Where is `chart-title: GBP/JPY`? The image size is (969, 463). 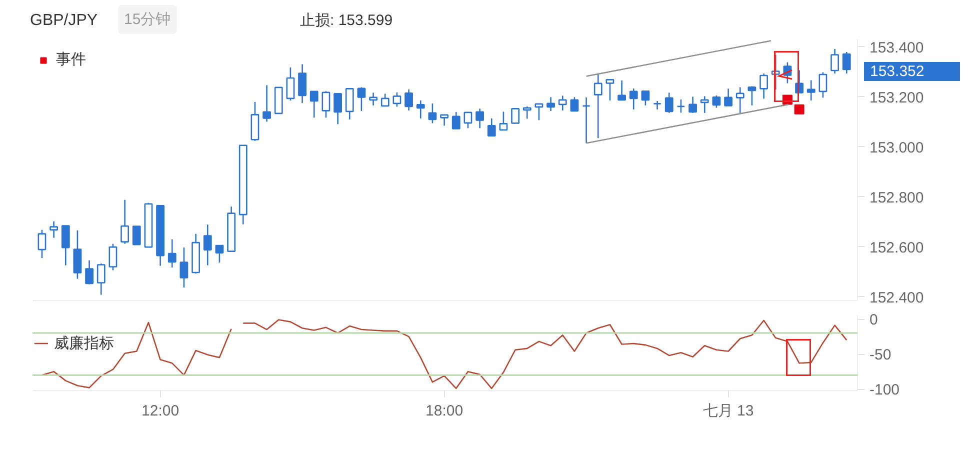
chart-title: GBP/JPY is located at coordinates (64, 21).